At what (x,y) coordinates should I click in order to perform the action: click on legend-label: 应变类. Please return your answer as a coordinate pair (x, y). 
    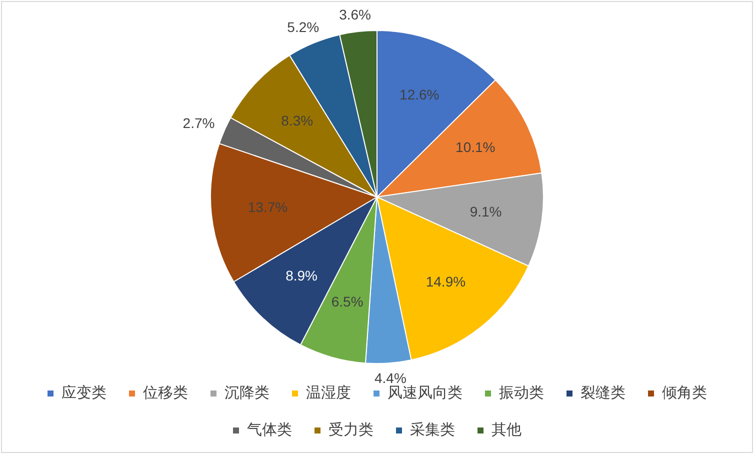
    Looking at the image, I should click on (84, 392).